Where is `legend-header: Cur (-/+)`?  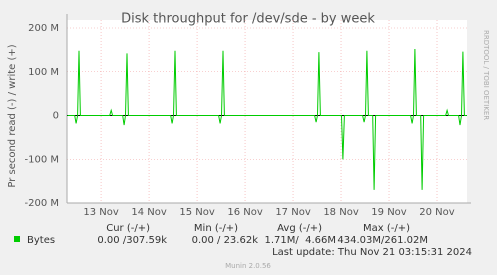
legend-header: Cur (-/+) is located at coordinates (128, 228).